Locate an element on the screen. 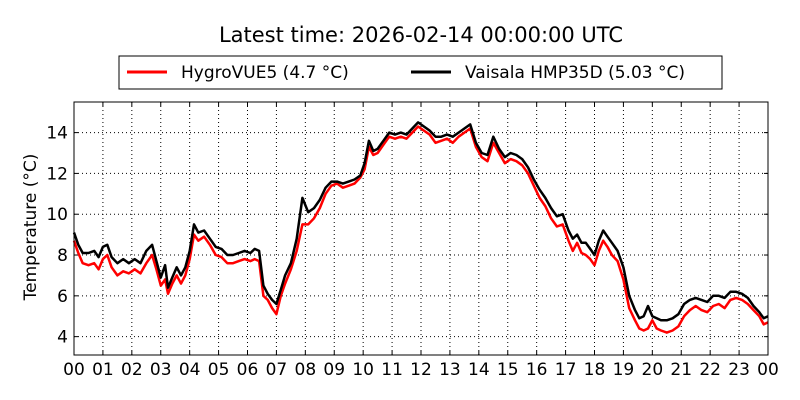 The image size is (800, 400). y-tick-label: 10 is located at coordinates (57, 215).